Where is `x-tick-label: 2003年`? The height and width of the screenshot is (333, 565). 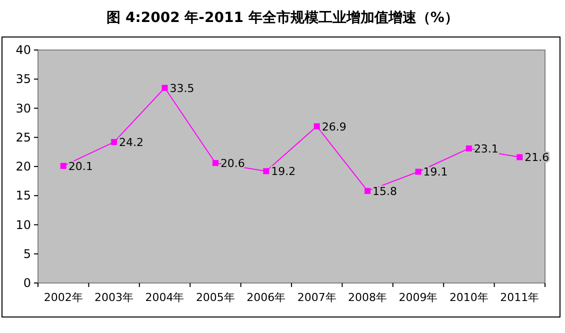
x-tick-label: 2003年 is located at coordinates (114, 297).